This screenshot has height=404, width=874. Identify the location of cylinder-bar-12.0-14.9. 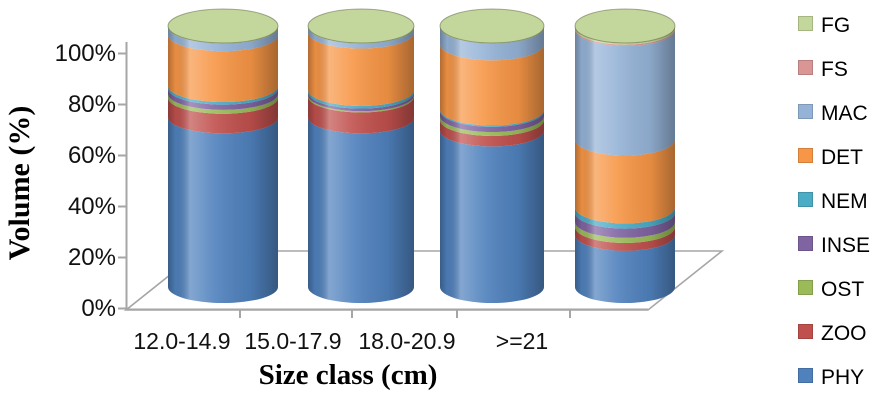
(223, 155).